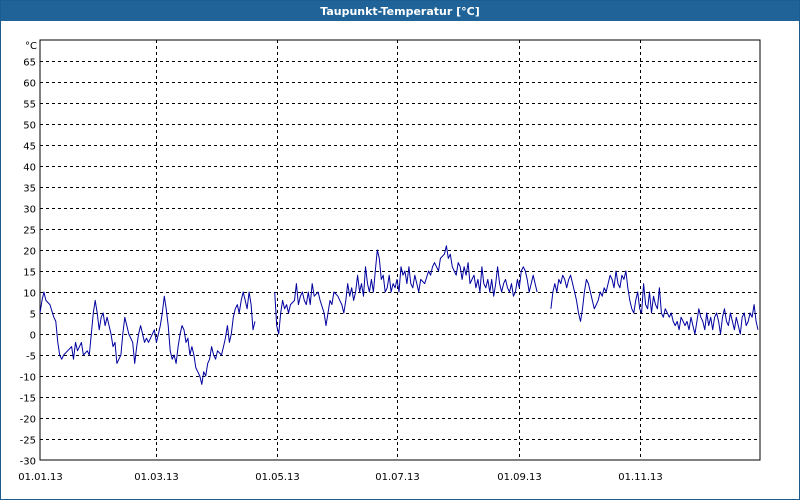  What do you see at coordinates (29, 189) in the screenshot?
I see `y-tick-label: 35` at bounding box center [29, 189].